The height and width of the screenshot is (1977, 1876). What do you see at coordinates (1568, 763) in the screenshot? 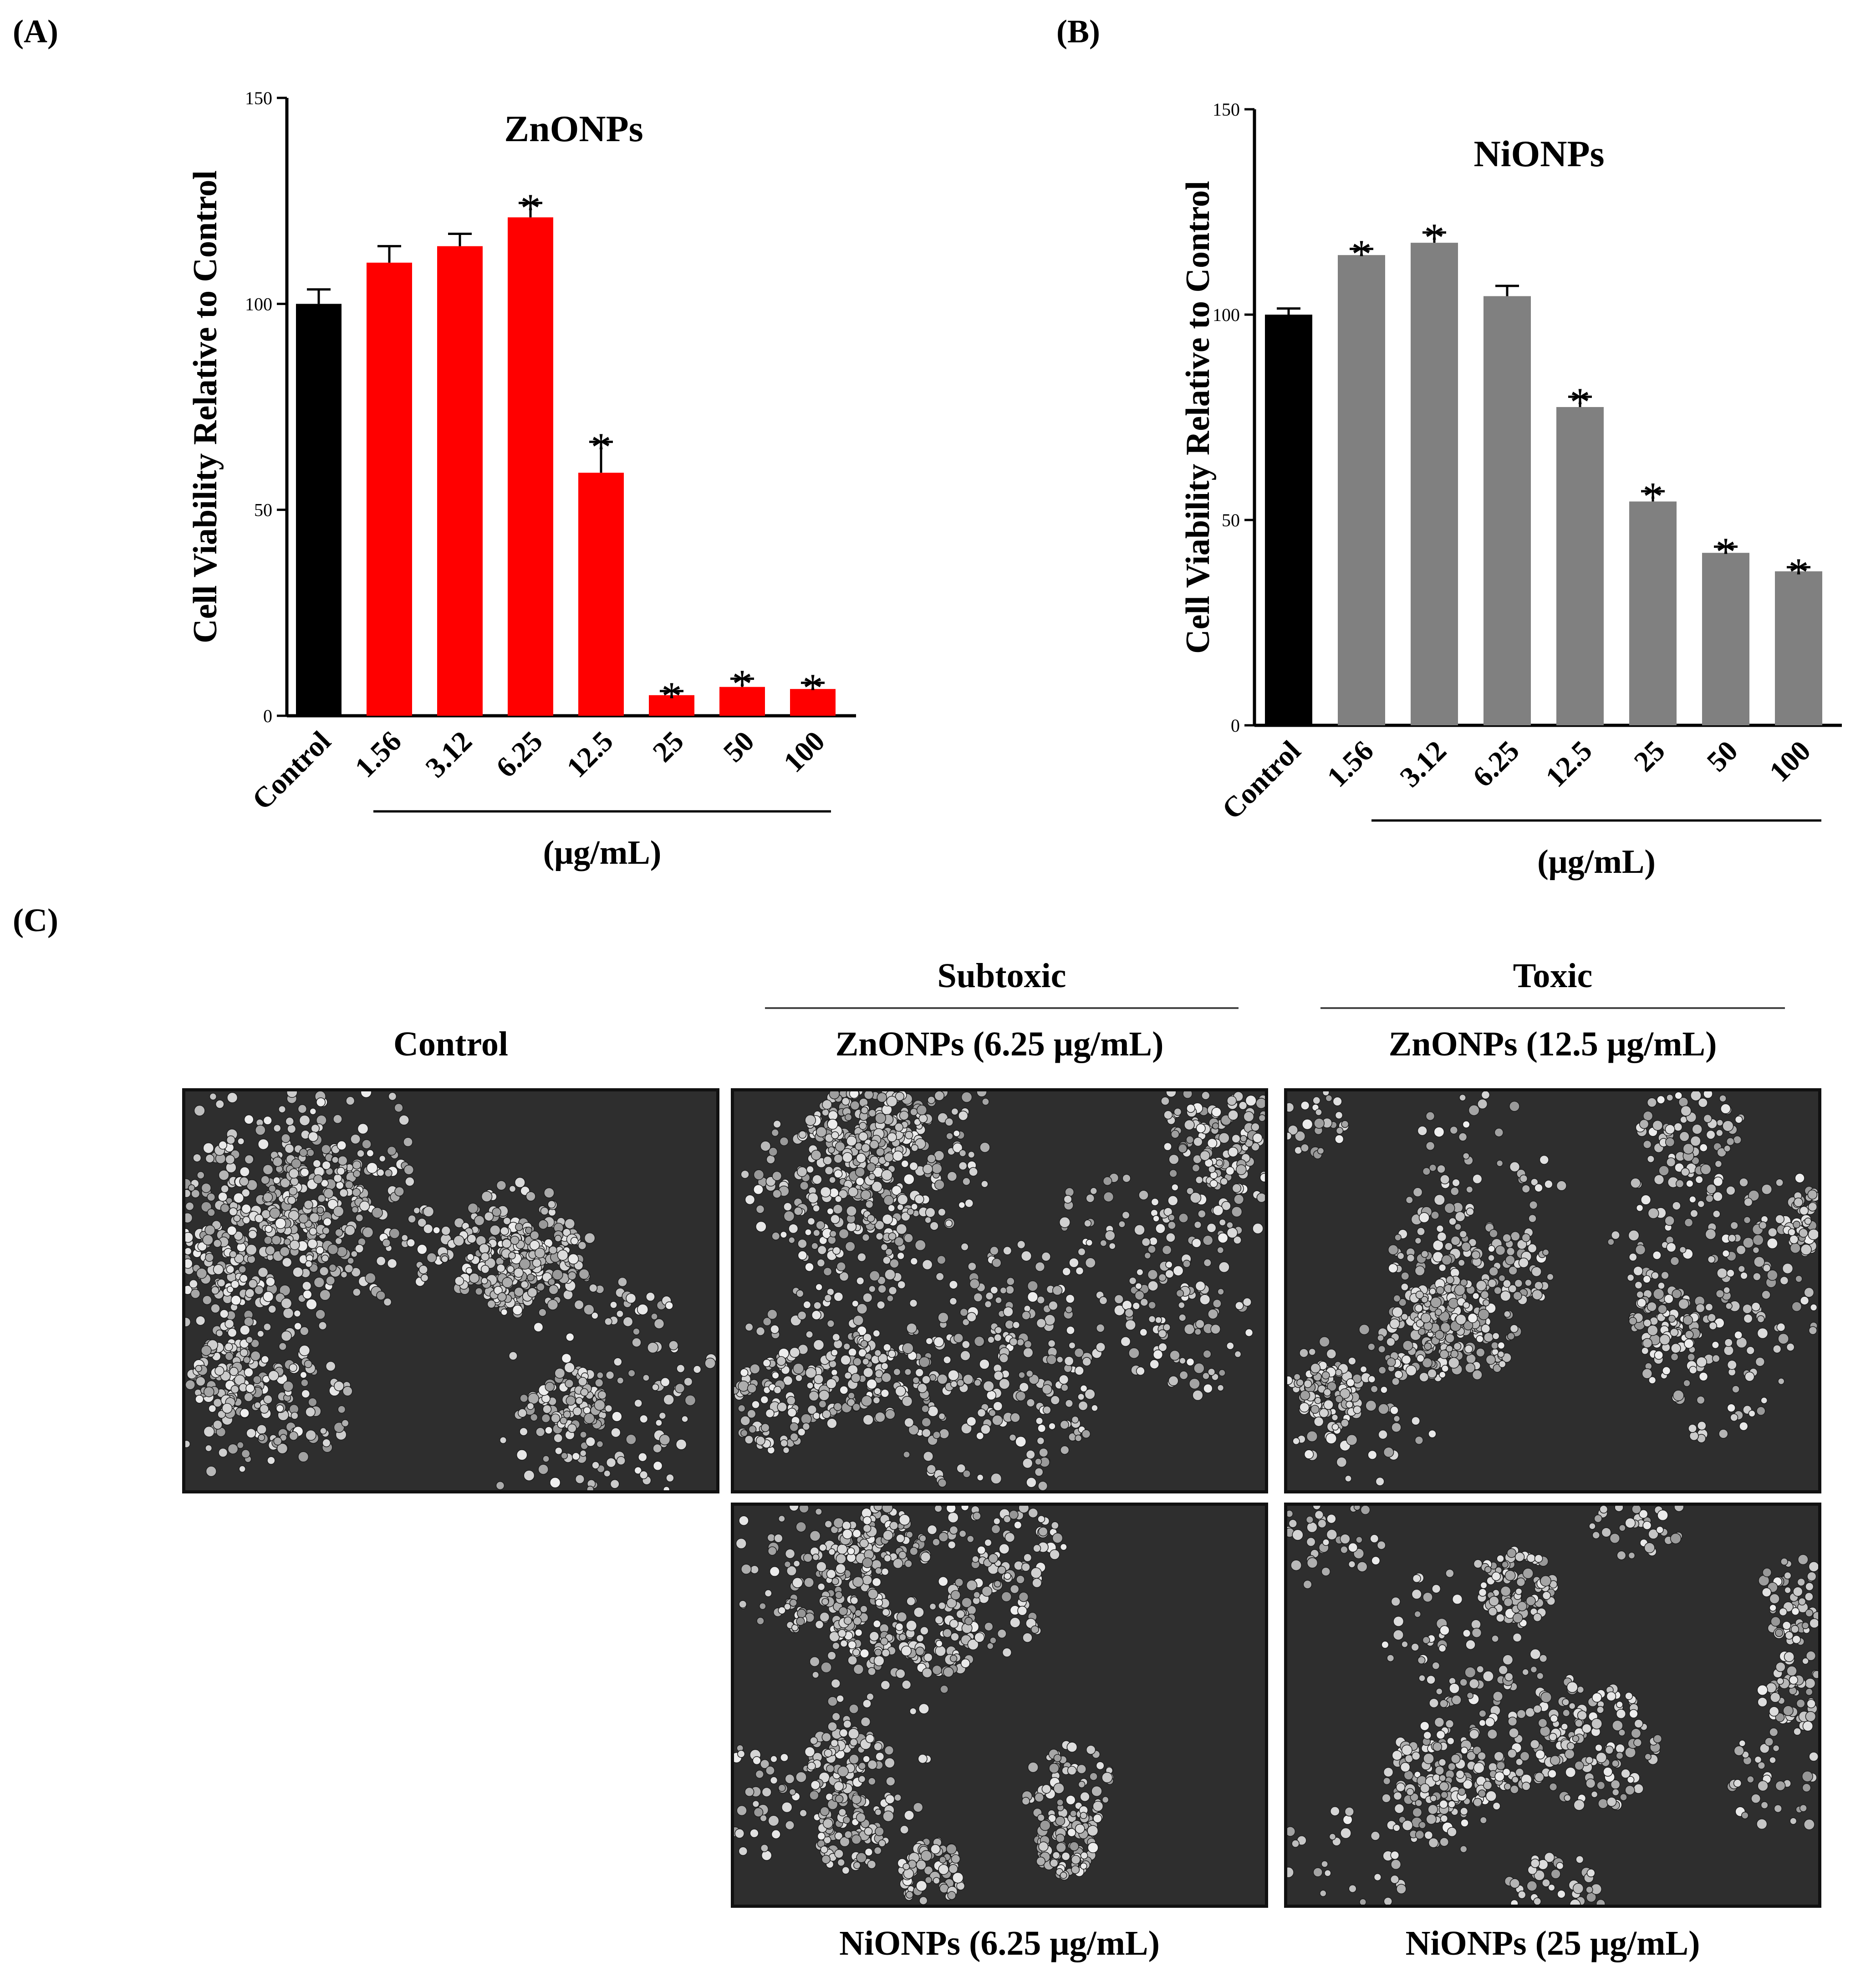
I see `x-tick-label: 12.5` at bounding box center [1568, 763].